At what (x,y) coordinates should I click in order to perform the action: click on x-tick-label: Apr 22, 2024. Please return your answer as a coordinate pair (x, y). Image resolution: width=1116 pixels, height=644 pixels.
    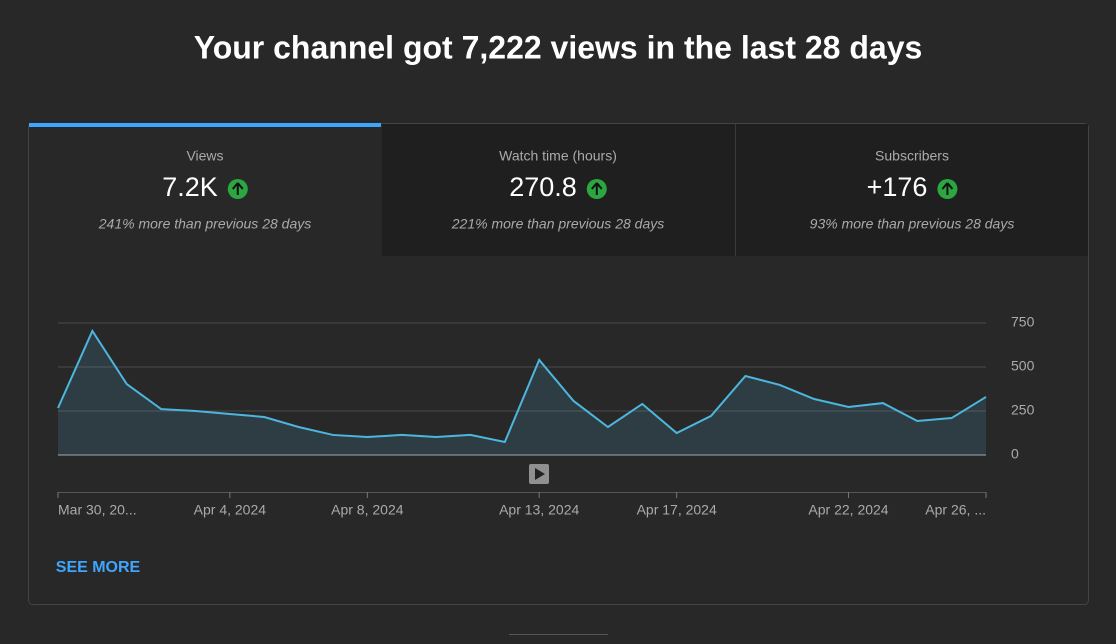
    Looking at the image, I should click on (848, 510).